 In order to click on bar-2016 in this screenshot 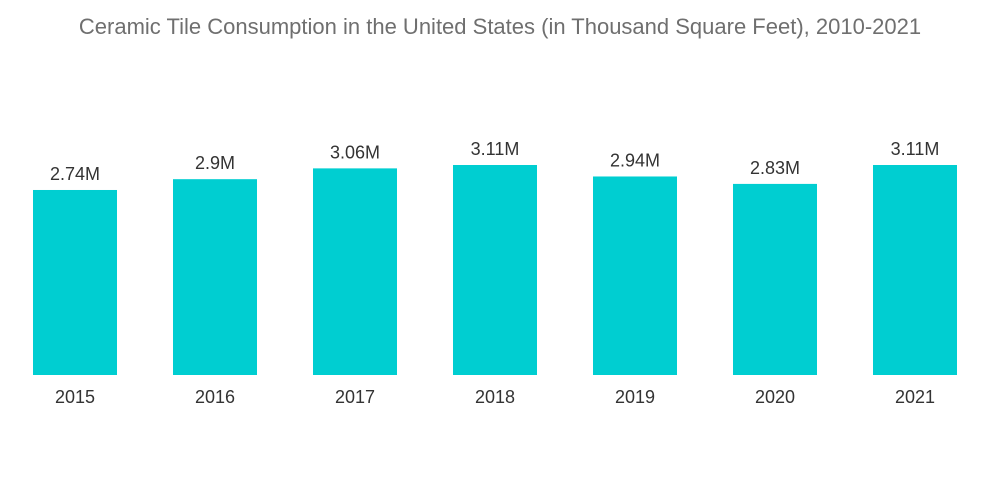, I will do `click(215, 277)`.